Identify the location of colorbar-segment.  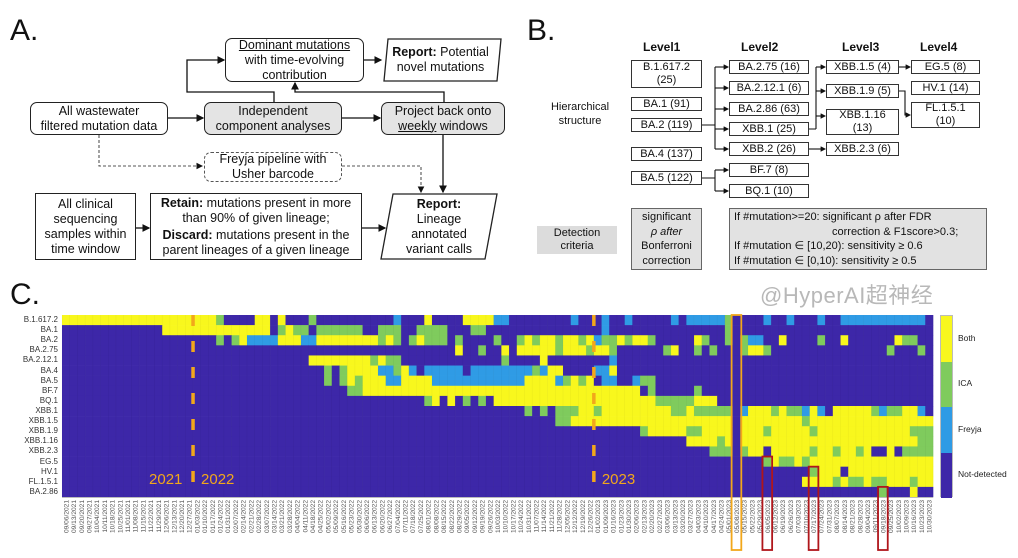
(946, 384).